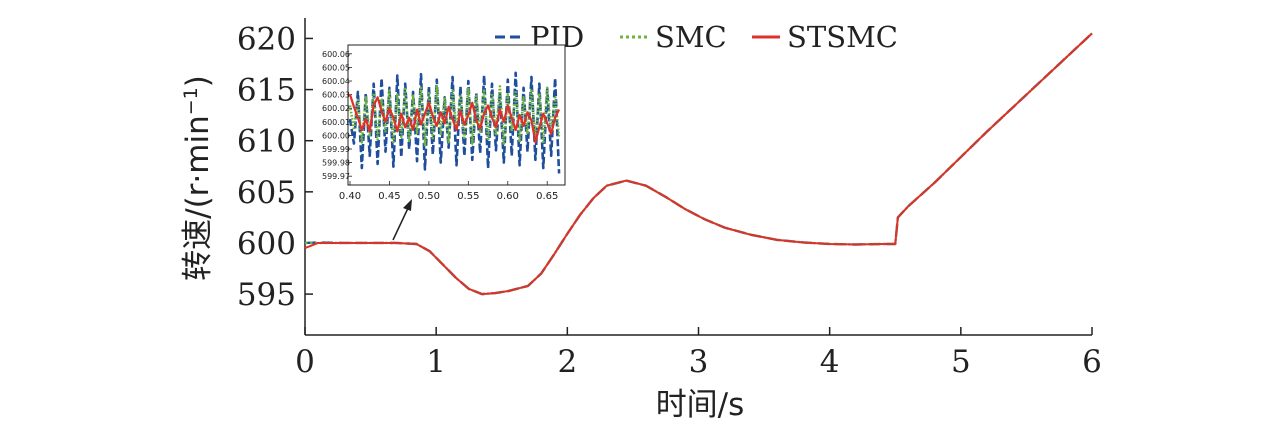 This screenshot has width=1276, height=425. Describe the element at coordinates (436, 362) in the screenshot. I see `x-tick-label: 1` at that location.